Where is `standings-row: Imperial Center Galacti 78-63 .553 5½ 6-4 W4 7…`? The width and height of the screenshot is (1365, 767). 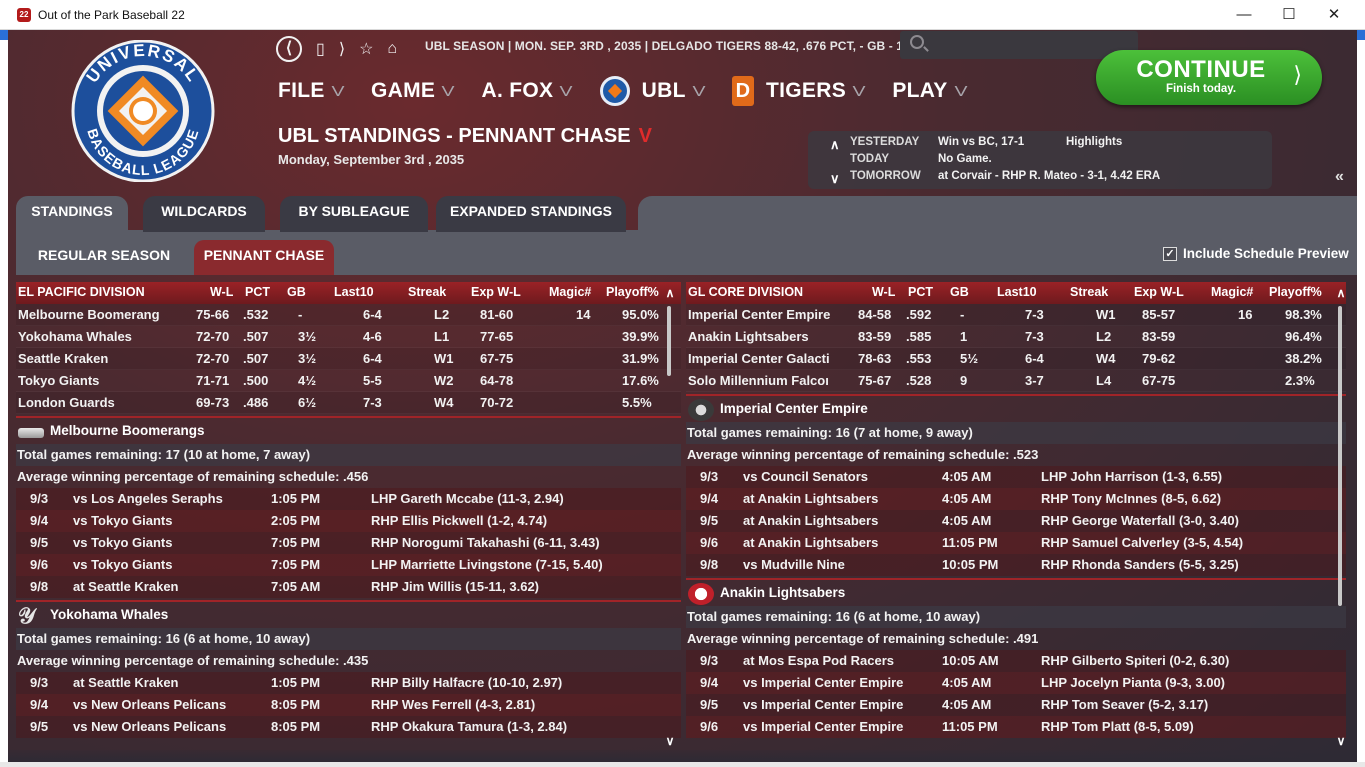 standings-row: Imperial Center Galacti 78-63 .553 5½ 6-4 W4 7… is located at coordinates (1016, 359).